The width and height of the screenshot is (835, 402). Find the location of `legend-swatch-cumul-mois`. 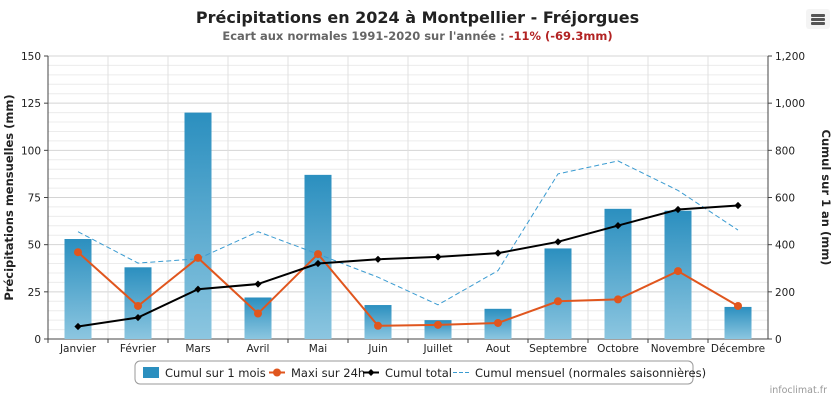

legend-swatch-cumul-mois is located at coordinates (151, 372).